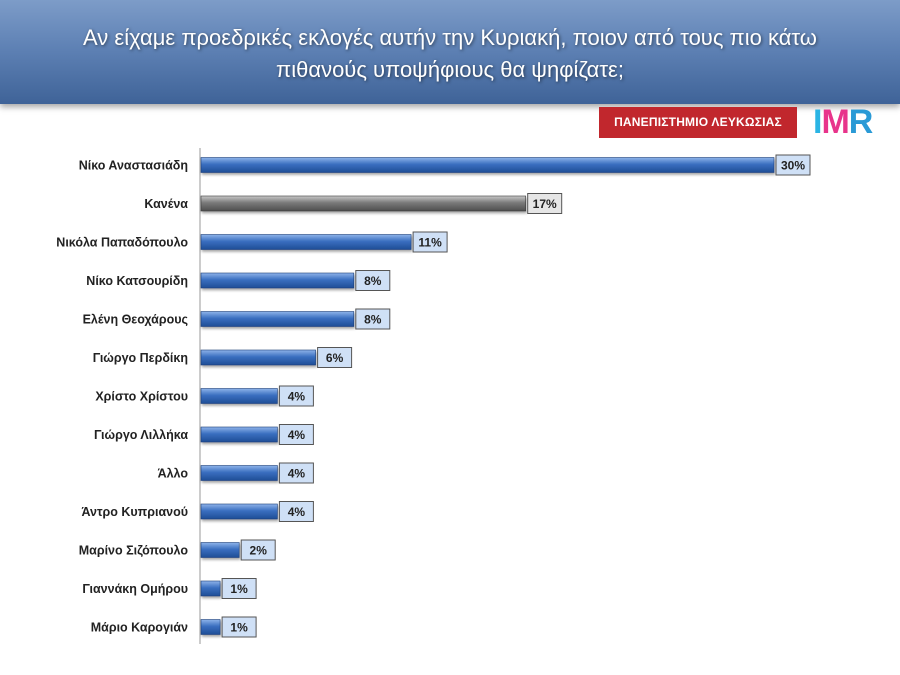 The image size is (900, 675). Describe the element at coordinates (835, 122) in the screenshot. I see `imr-logo-letter-m: M` at that location.